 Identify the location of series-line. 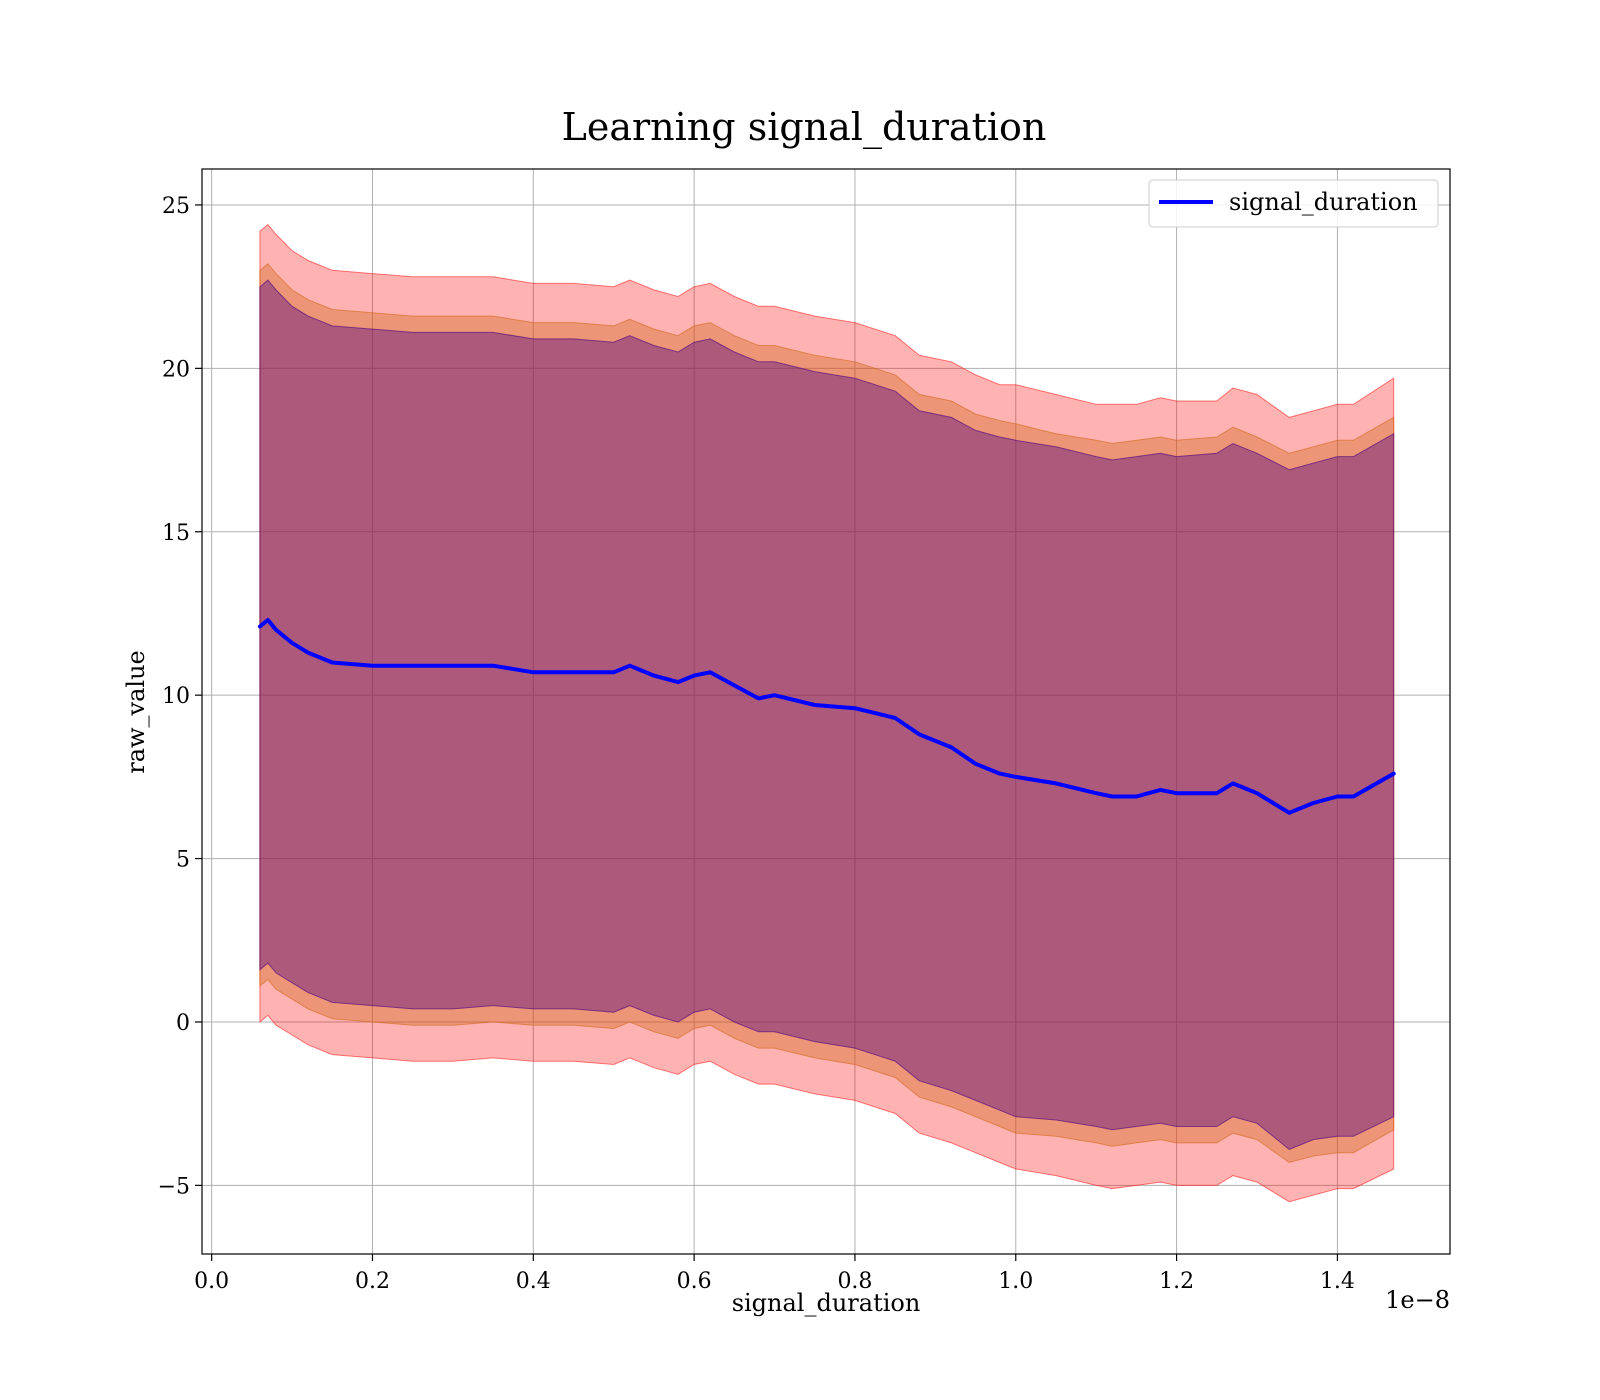
(826, 716).